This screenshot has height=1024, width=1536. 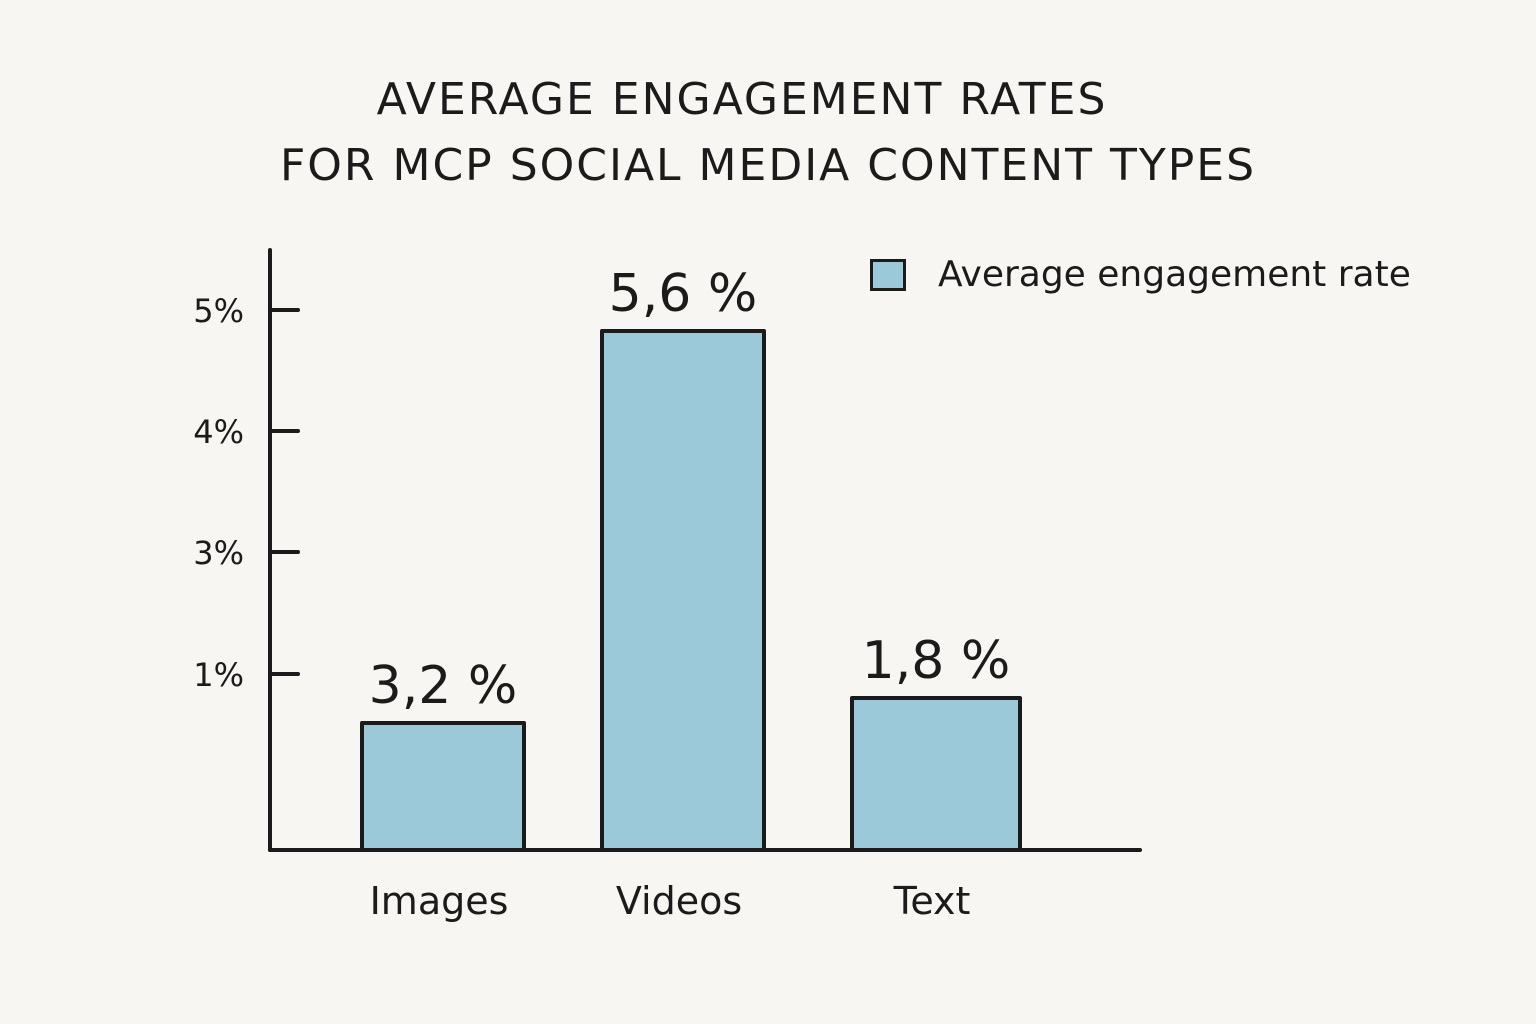 I want to click on legend-swatch, so click(x=888, y=274).